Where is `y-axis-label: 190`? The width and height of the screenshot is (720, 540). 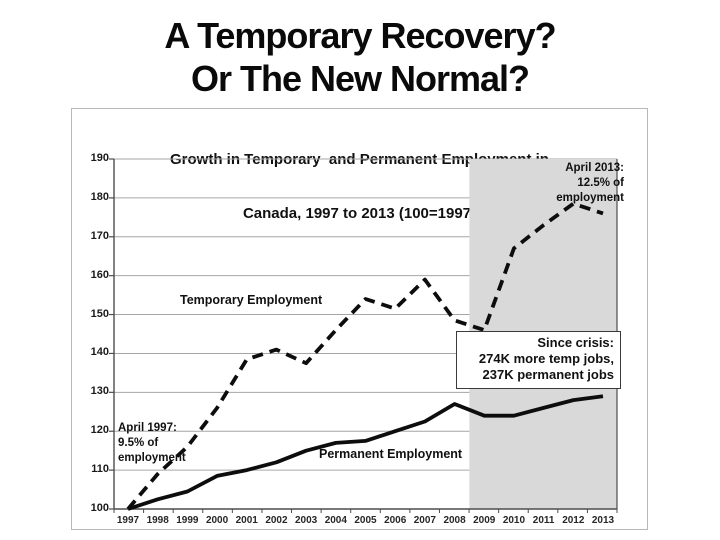
y-axis-label: 190 is located at coordinates (99, 158).